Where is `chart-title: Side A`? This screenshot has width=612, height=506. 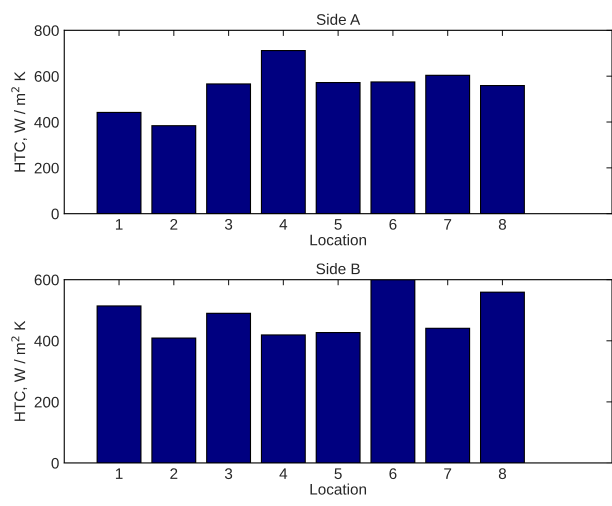
chart-title: Side A is located at coordinates (338, 19).